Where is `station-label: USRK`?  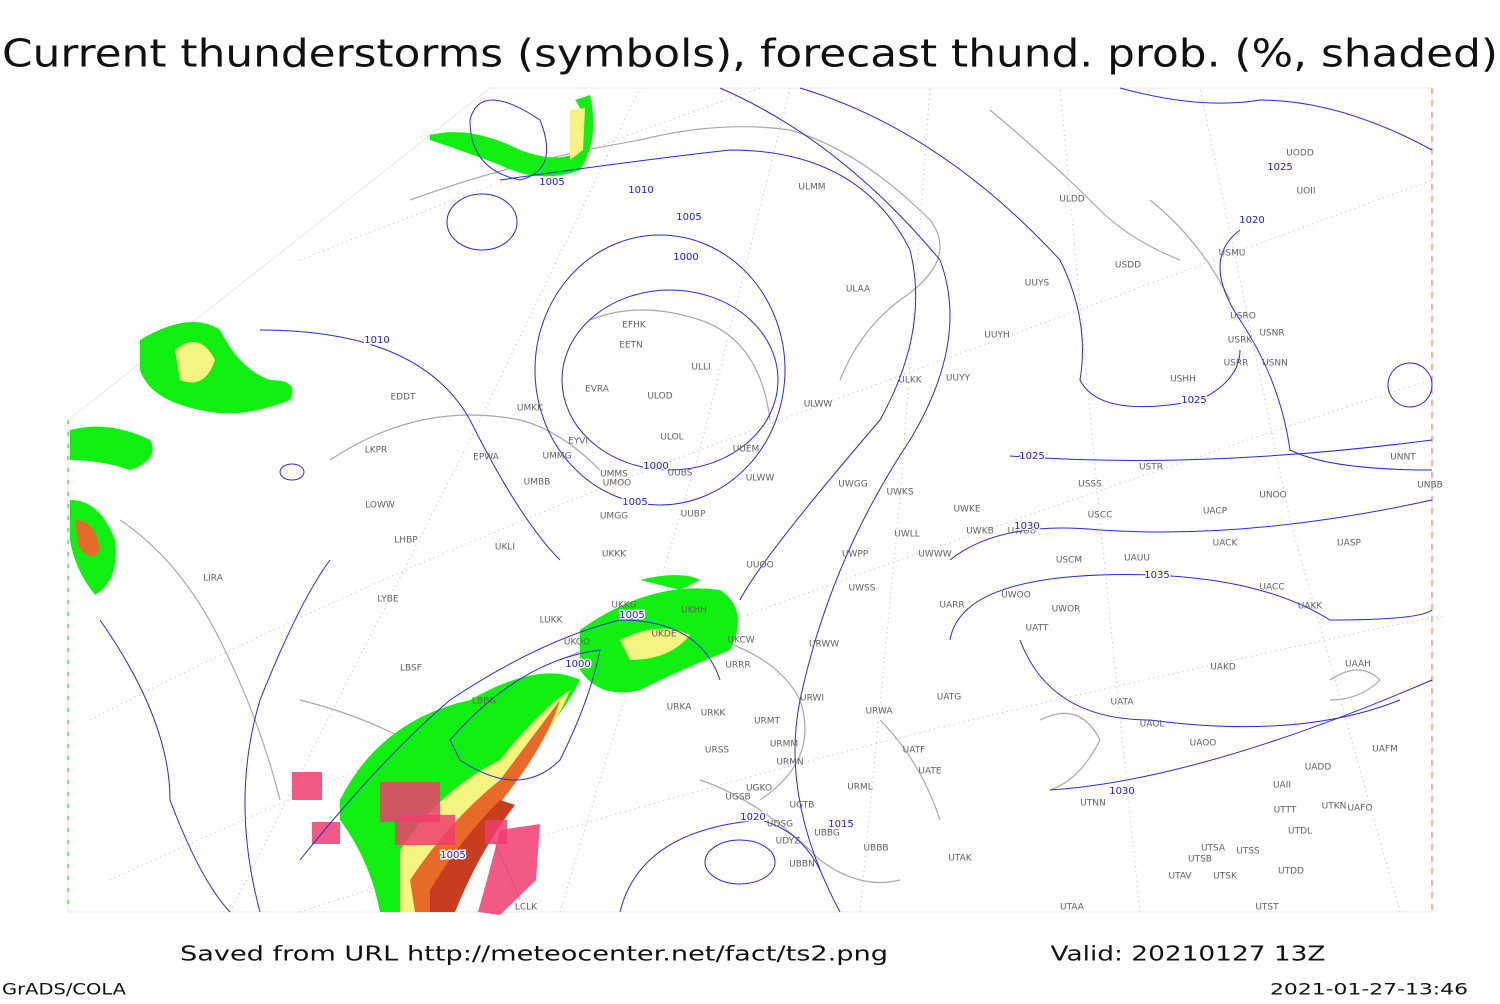 station-label: USRK is located at coordinates (1241, 341).